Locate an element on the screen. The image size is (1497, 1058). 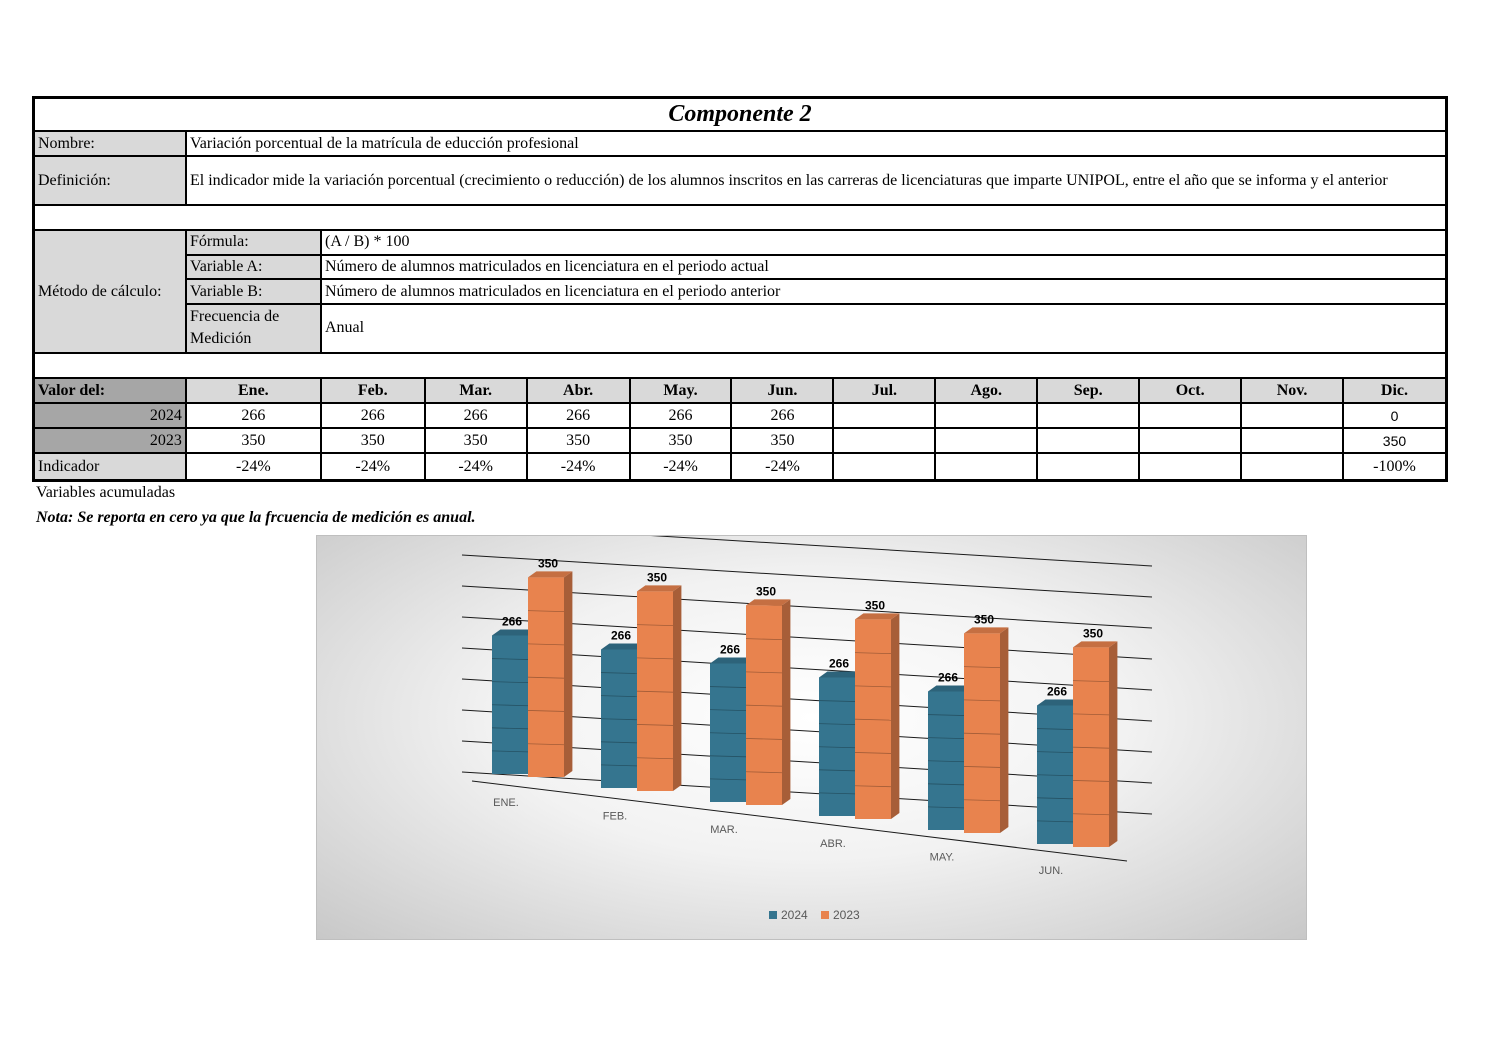
title-row: Componente 2 is located at coordinates (740, 115).